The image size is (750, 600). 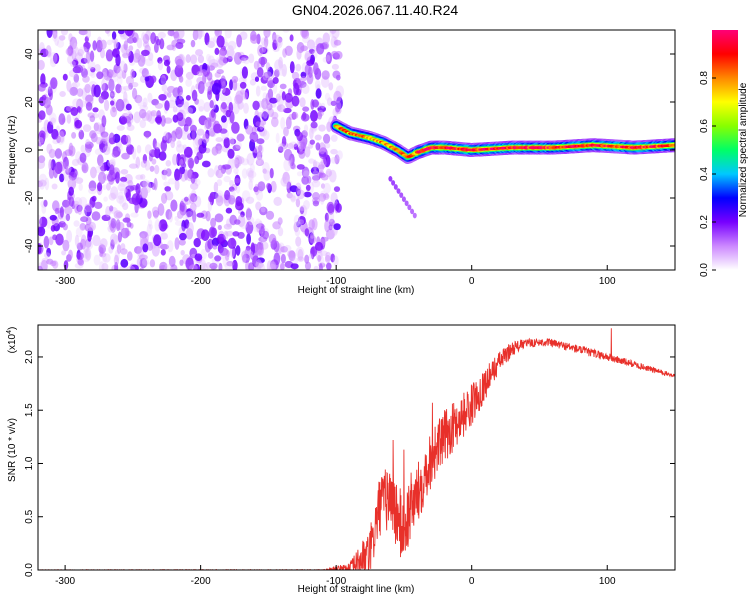 I want to click on colorbar-ticks: 0.0 0.2 0.4 0.6 0.8, so click(x=707, y=174).